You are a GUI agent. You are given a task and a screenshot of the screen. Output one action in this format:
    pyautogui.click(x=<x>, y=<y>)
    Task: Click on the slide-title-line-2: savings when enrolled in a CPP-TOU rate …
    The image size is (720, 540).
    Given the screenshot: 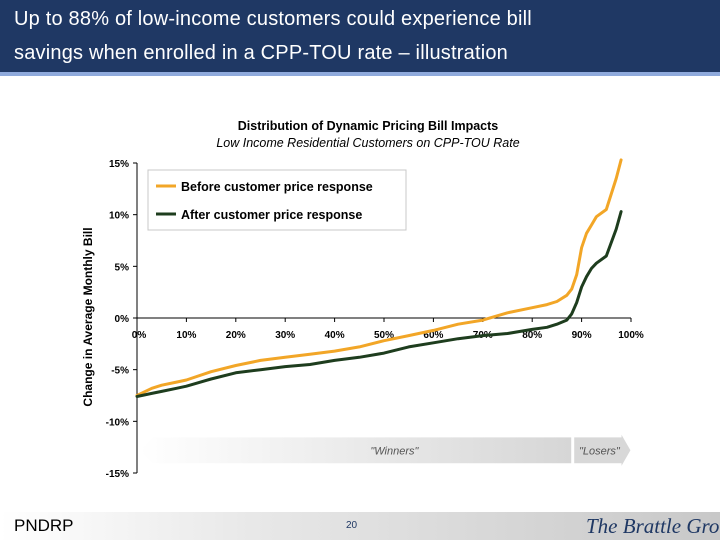 What is the action you would take?
    pyautogui.click(x=261, y=53)
    